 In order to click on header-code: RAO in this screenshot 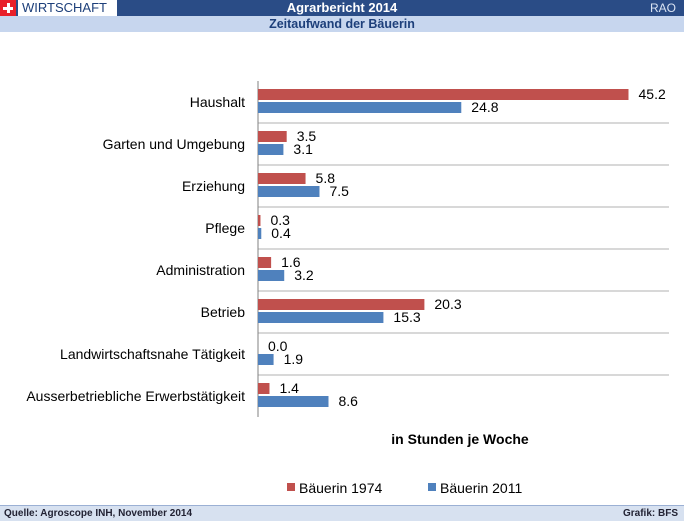, I will do `click(662, 8)`.